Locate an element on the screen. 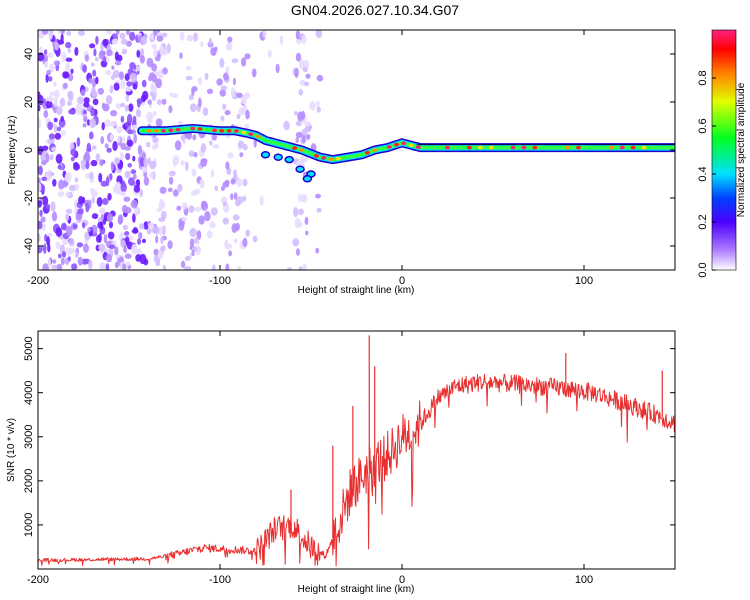  x-tick-label: 0 is located at coordinates (402, 580).